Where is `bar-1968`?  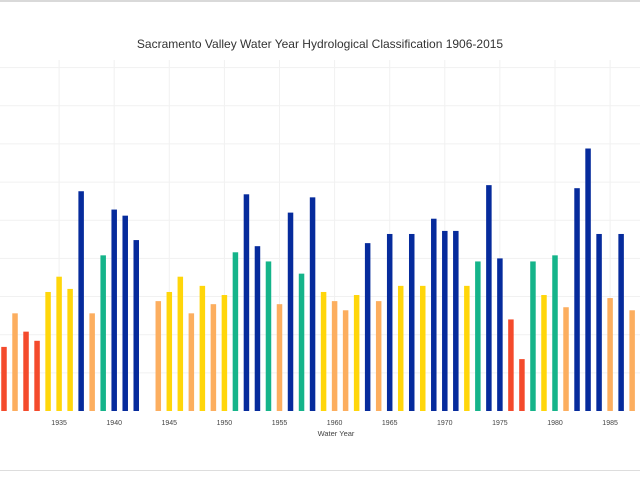 bar-1968 is located at coordinates (423, 348).